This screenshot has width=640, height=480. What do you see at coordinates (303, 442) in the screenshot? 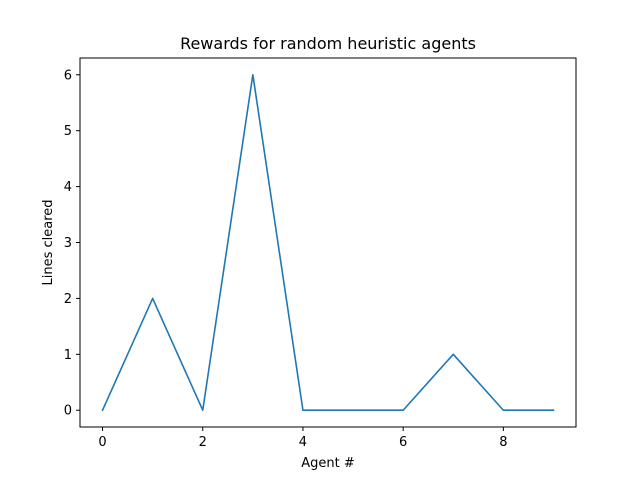
I see `x-tick-label: 4` at bounding box center [303, 442].